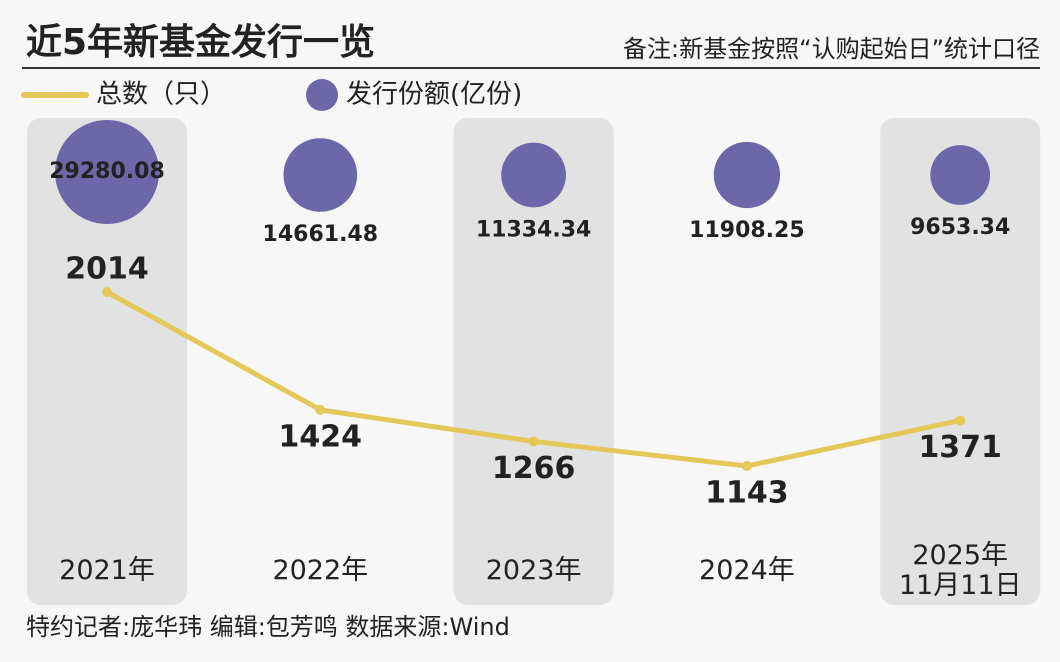 The height and width of the screenshot is (662, 1060). Describe the element at coordinates (533, 570) in the screenshot. I see `x-tick-label: 2023年` at that location.